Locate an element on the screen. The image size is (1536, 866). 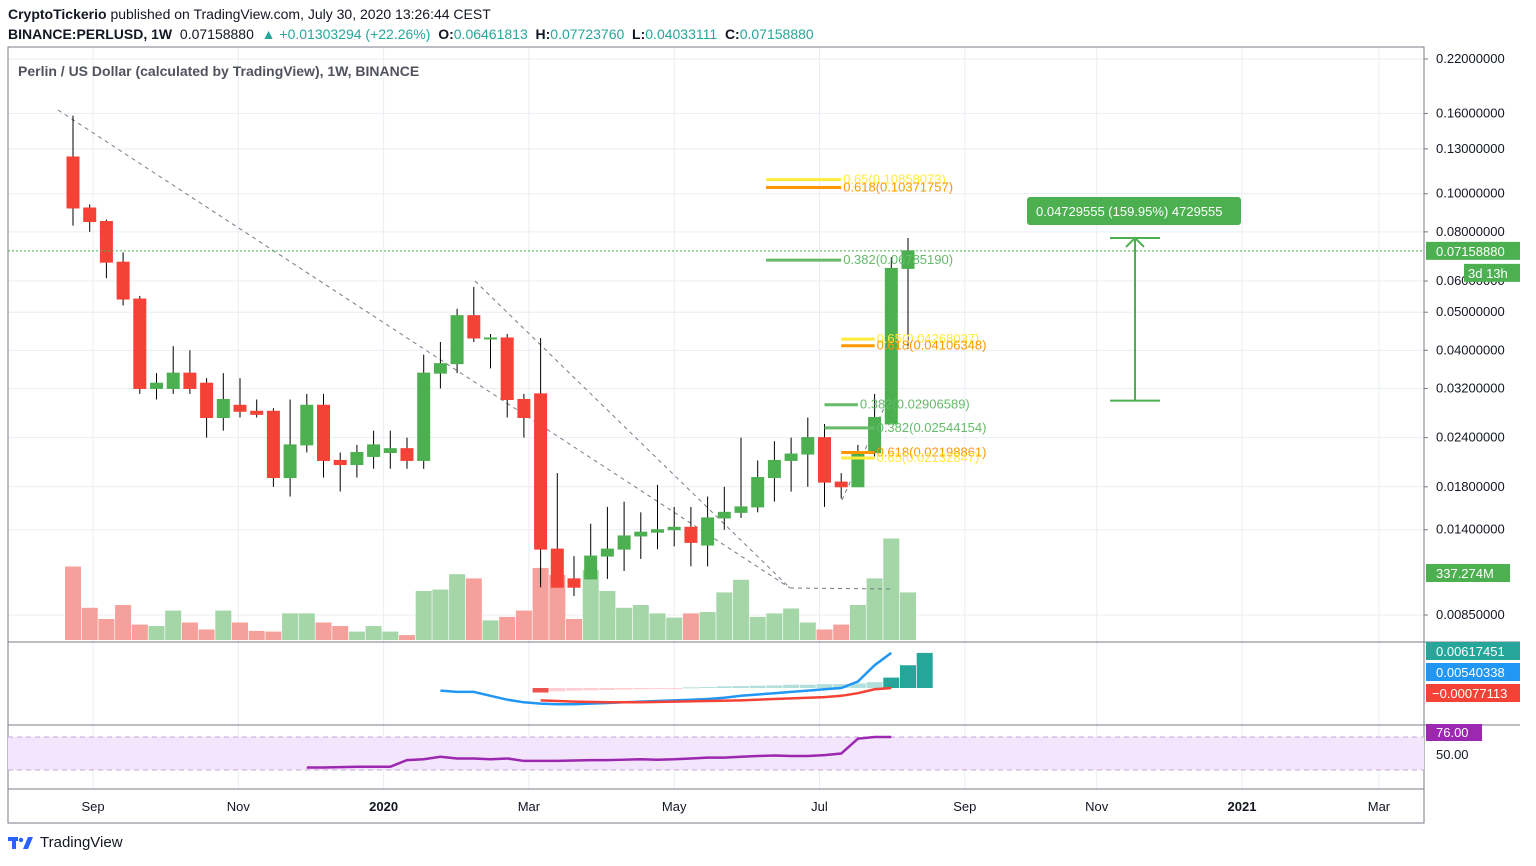
fib-level-label: 0.618(0.04106348) is located at coordinates (932, 345).